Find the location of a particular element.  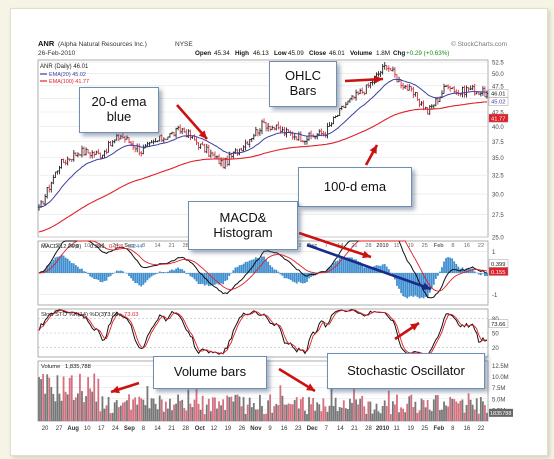

low-label: Low is located at coordinates (280, 53).